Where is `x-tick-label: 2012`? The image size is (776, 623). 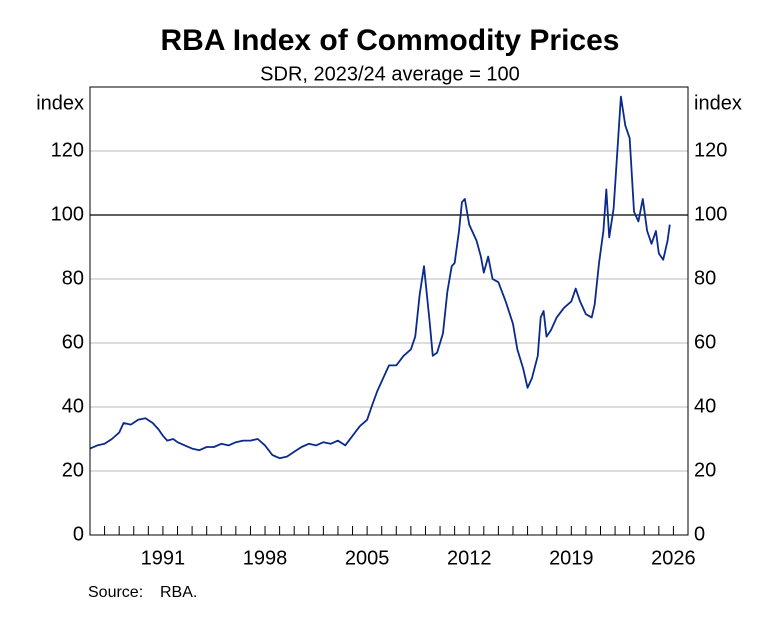 x-tick-label: 2012 is located at coordinates (469, 558).